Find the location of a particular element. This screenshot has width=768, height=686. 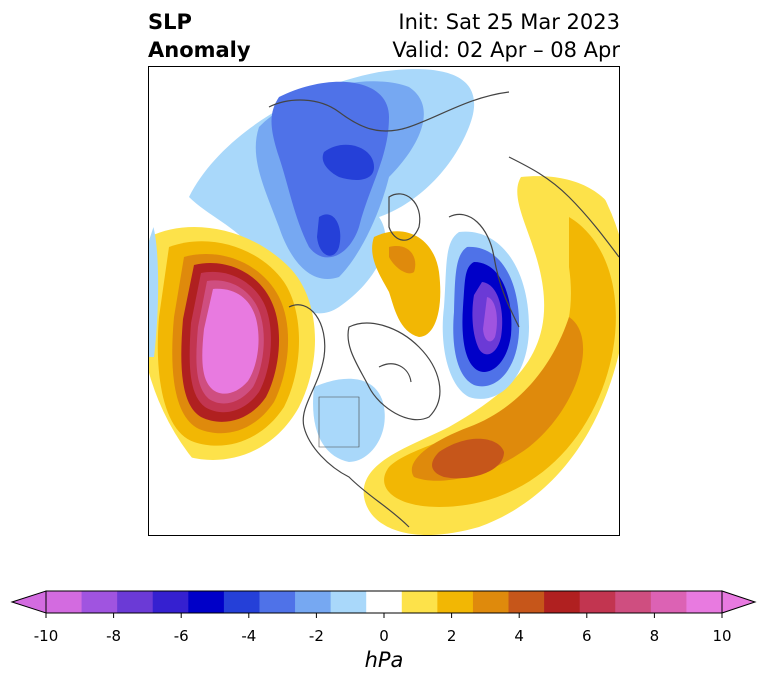

colorbar-ticks is located at coordinates (384, 615).